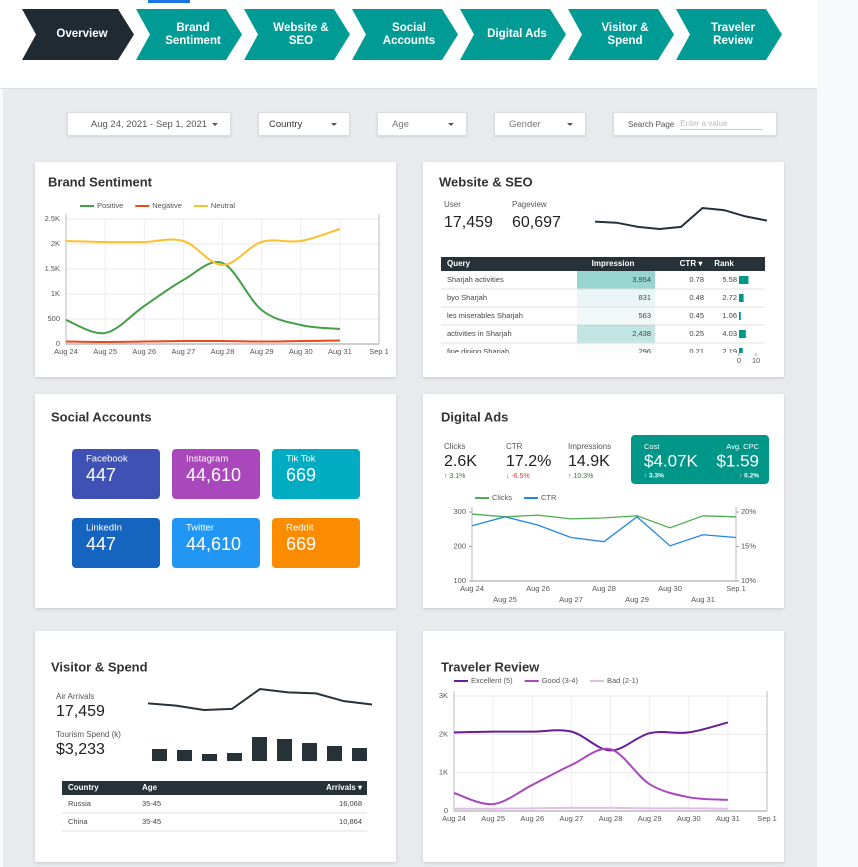 This screenshot has width=858, height=867. What do you see at coordinates (525, 124) in the screenshot?
I see `filter-label: Gender` at bounding box center [525, 124].